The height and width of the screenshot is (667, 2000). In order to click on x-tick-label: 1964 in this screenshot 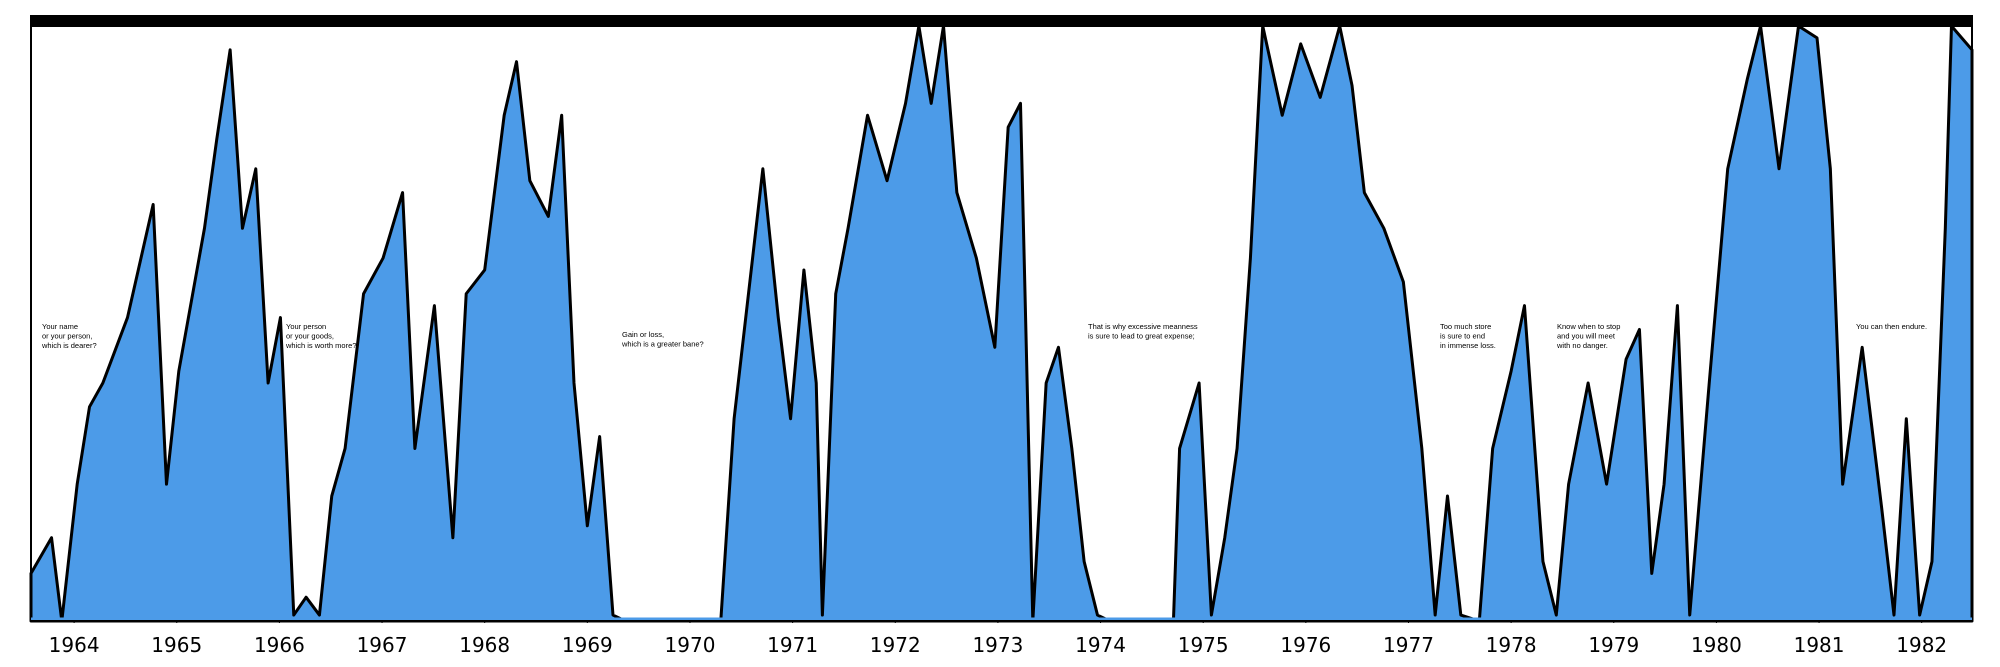, I will do `click(74, 645)`.